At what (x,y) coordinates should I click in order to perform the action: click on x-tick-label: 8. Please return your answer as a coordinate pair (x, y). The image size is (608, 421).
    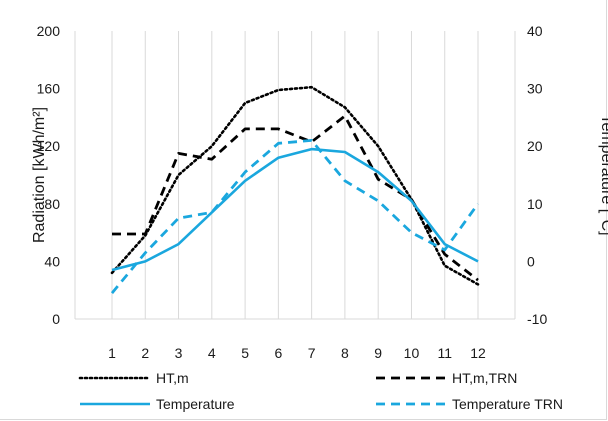
    Looking at the image, I should click on (345, 353).